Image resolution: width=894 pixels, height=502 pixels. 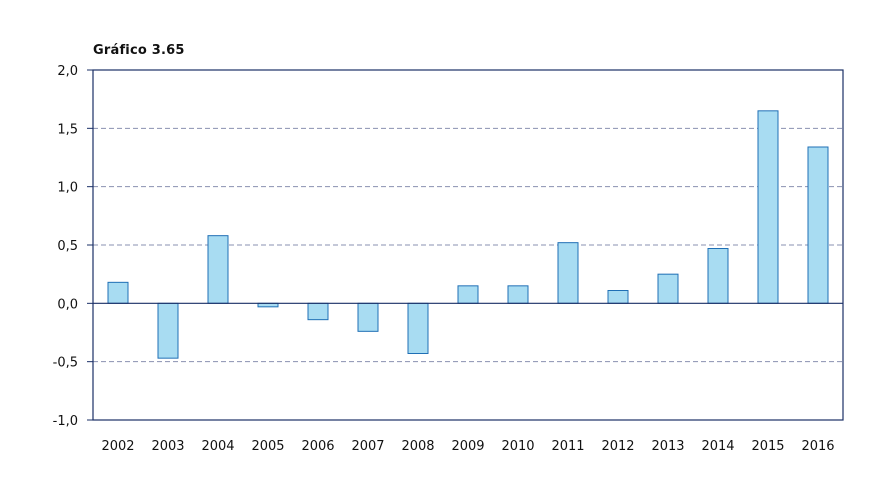 What do you see at coordinates (667, 446) in the screenshot?
I see `x-tick-label: 2013` at bounding box center [667, 446].